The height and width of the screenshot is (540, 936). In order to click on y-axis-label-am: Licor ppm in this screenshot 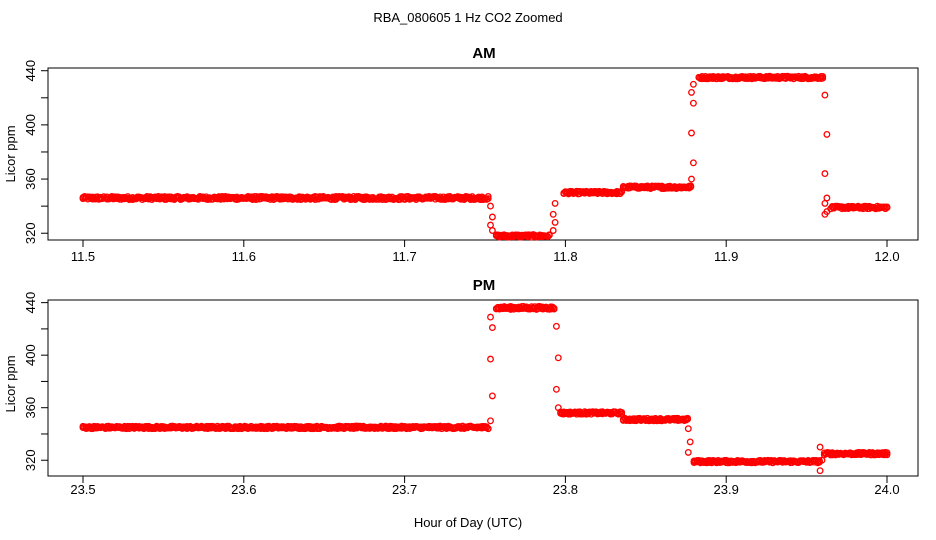, I will do `click(10, 153)`.